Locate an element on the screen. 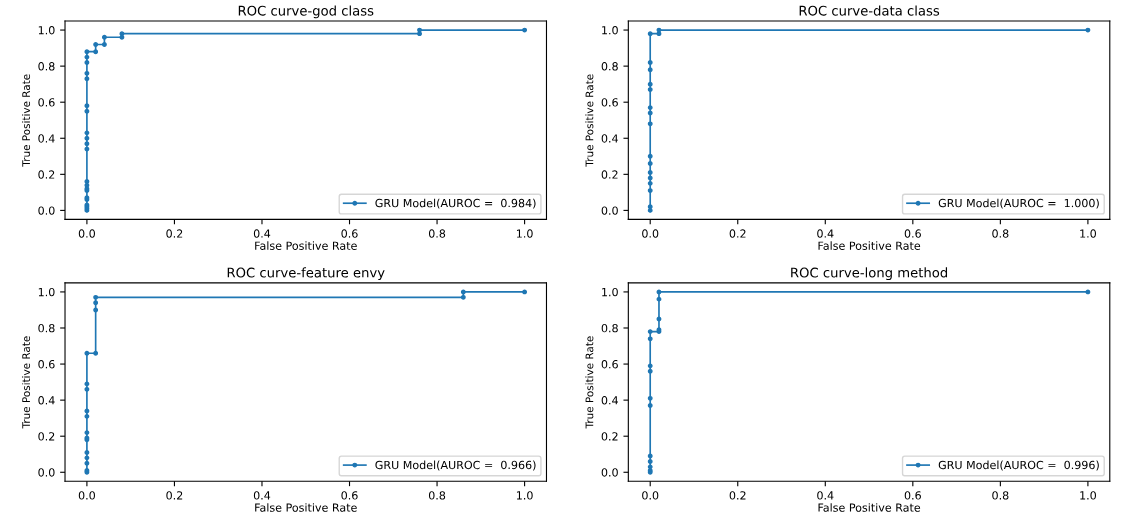 This screenshot has width=1121, height=526. chart-title: ROC curve-god class is located at coordinates (306, 12).